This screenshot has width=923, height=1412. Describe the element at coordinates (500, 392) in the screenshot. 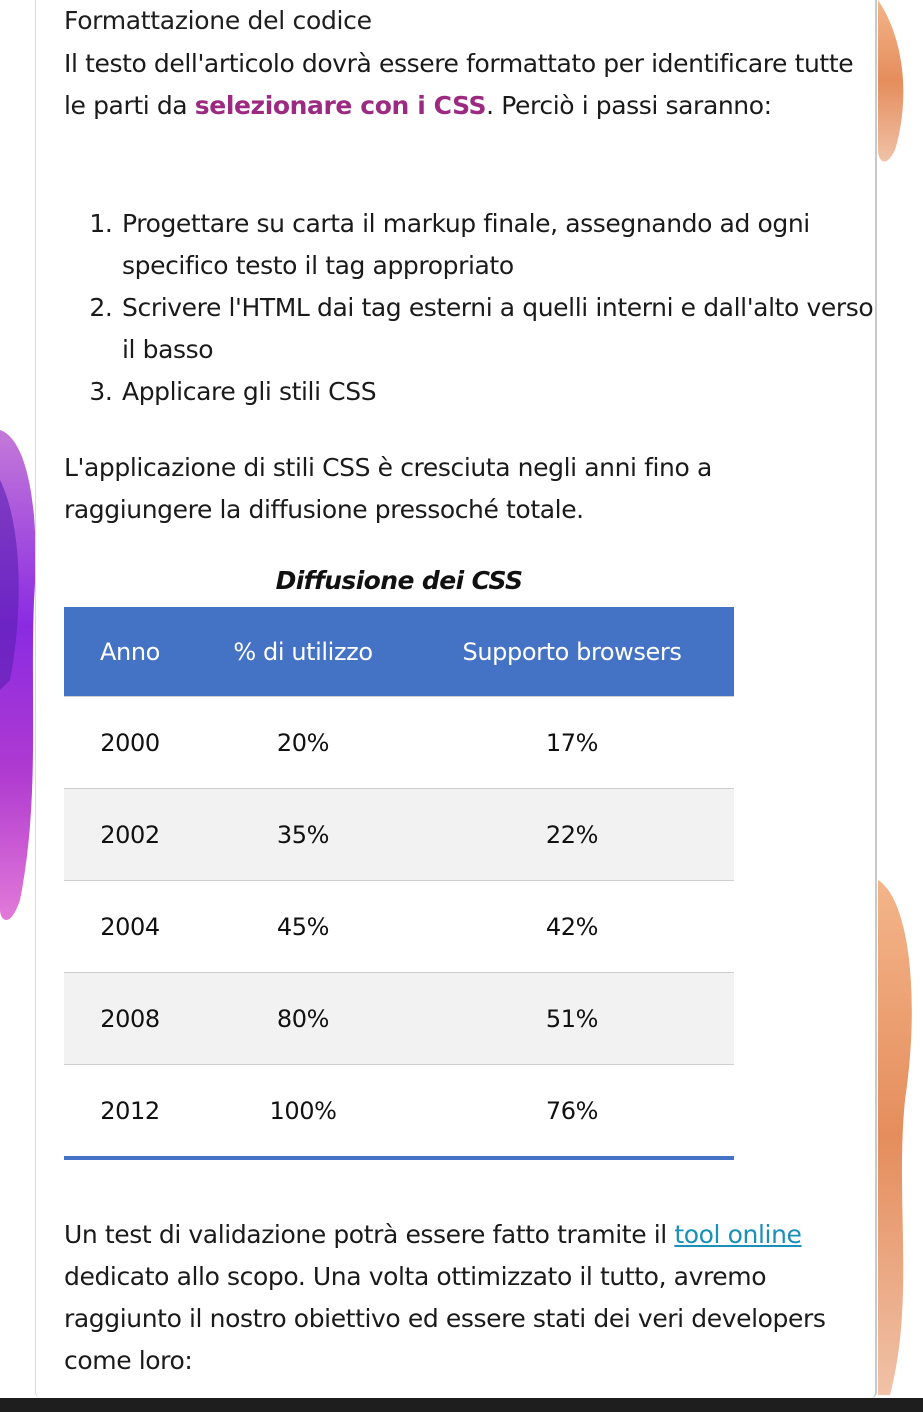

I see `list-item: Applicare gli stili CSS` at that location.